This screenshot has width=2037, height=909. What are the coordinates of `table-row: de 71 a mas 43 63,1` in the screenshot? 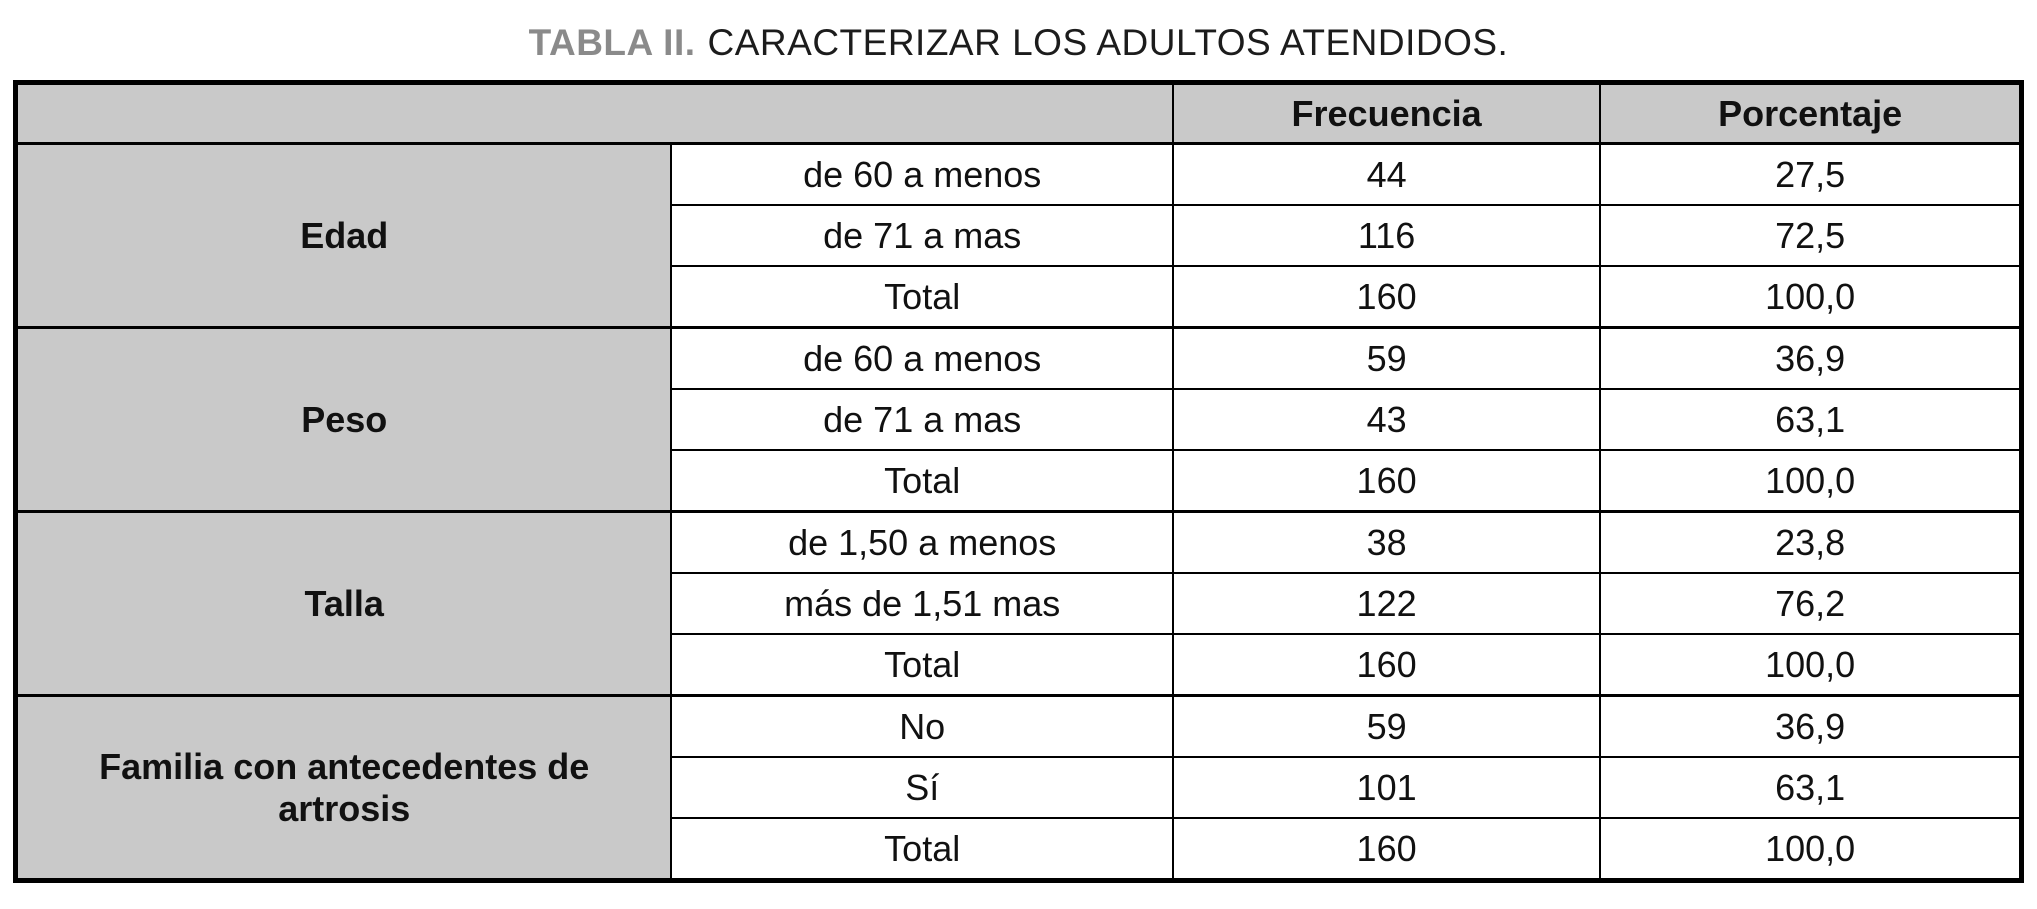 It's located at (1019, 419).